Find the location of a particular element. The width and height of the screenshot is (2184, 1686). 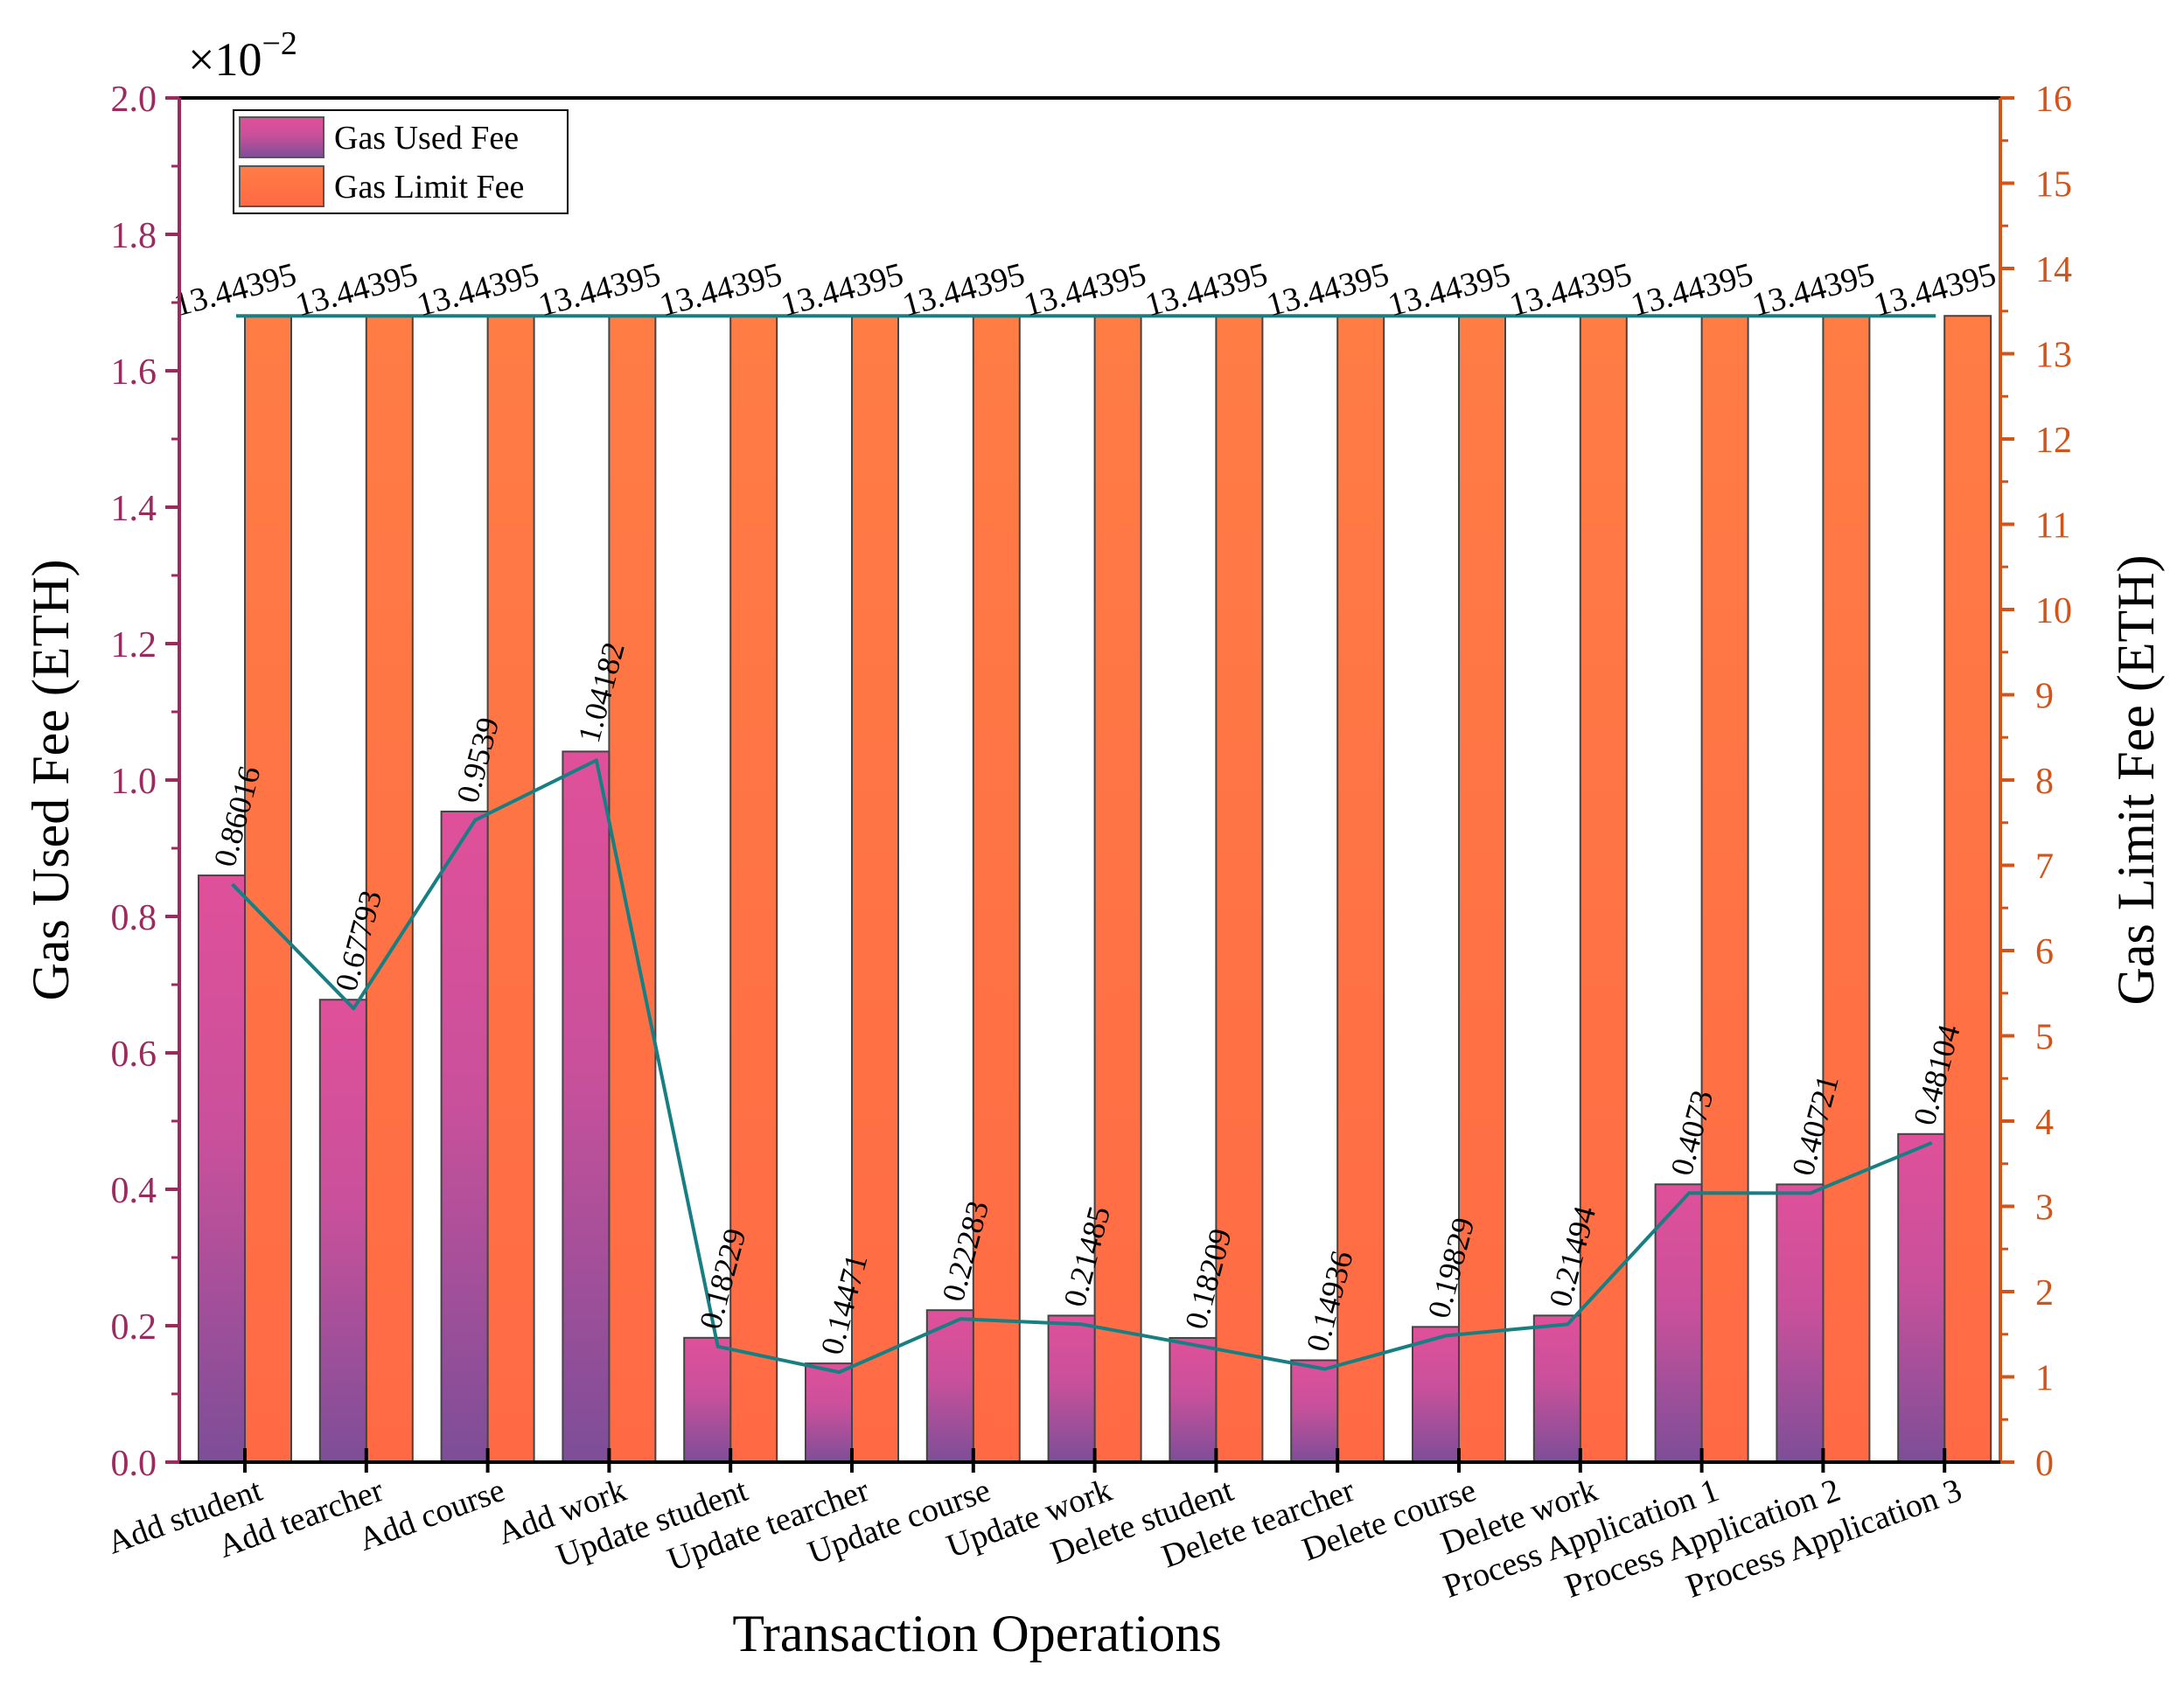

left-y-tick-label-8: 1.6 is located at coordinates (134, 373).